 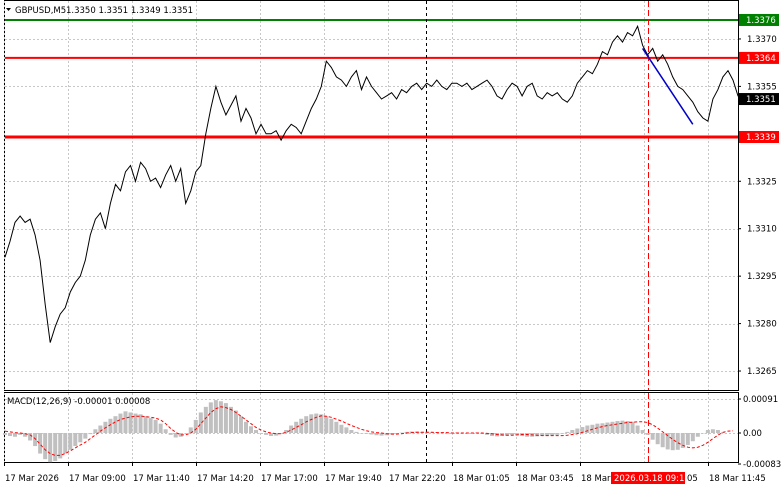 What do you see at coordinates (761, 100) in the screenshot?
I see `current-price-label: 1.3351` at bounding box center [761, 100].